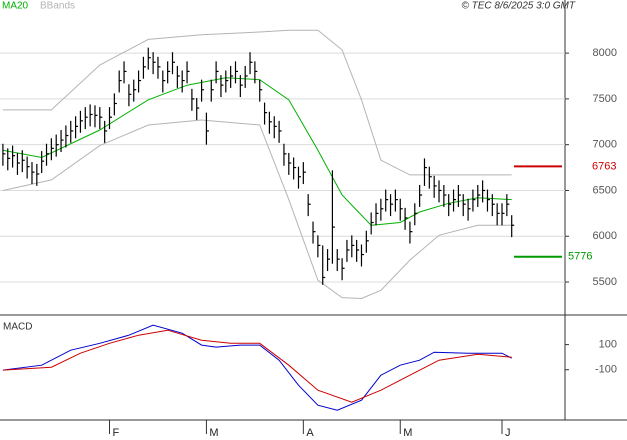 This screenshot has height=440, width=627. Describe the element at coordinates (17, 327) in the screenshot. I see `macd-title: MACD` at that location.